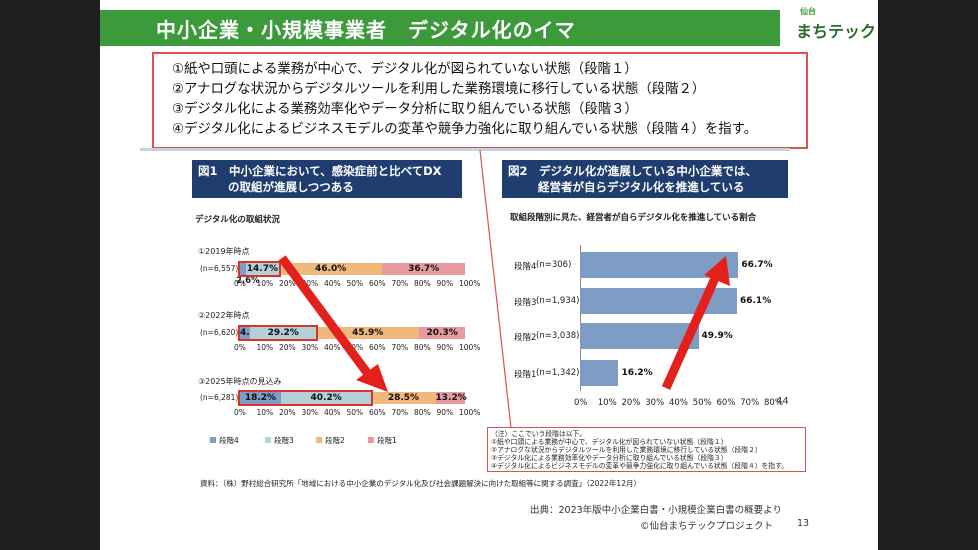  Describe the element at coordinates (325, 316) in the screenshot. I see `red-arrow-1-shaft` at that location.